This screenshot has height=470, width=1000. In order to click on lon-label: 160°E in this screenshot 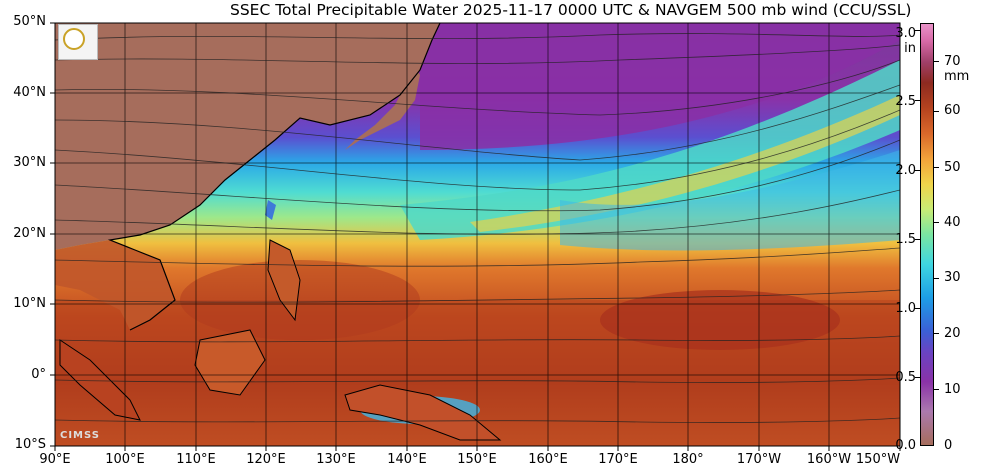, I will do `click(548, 459)`.